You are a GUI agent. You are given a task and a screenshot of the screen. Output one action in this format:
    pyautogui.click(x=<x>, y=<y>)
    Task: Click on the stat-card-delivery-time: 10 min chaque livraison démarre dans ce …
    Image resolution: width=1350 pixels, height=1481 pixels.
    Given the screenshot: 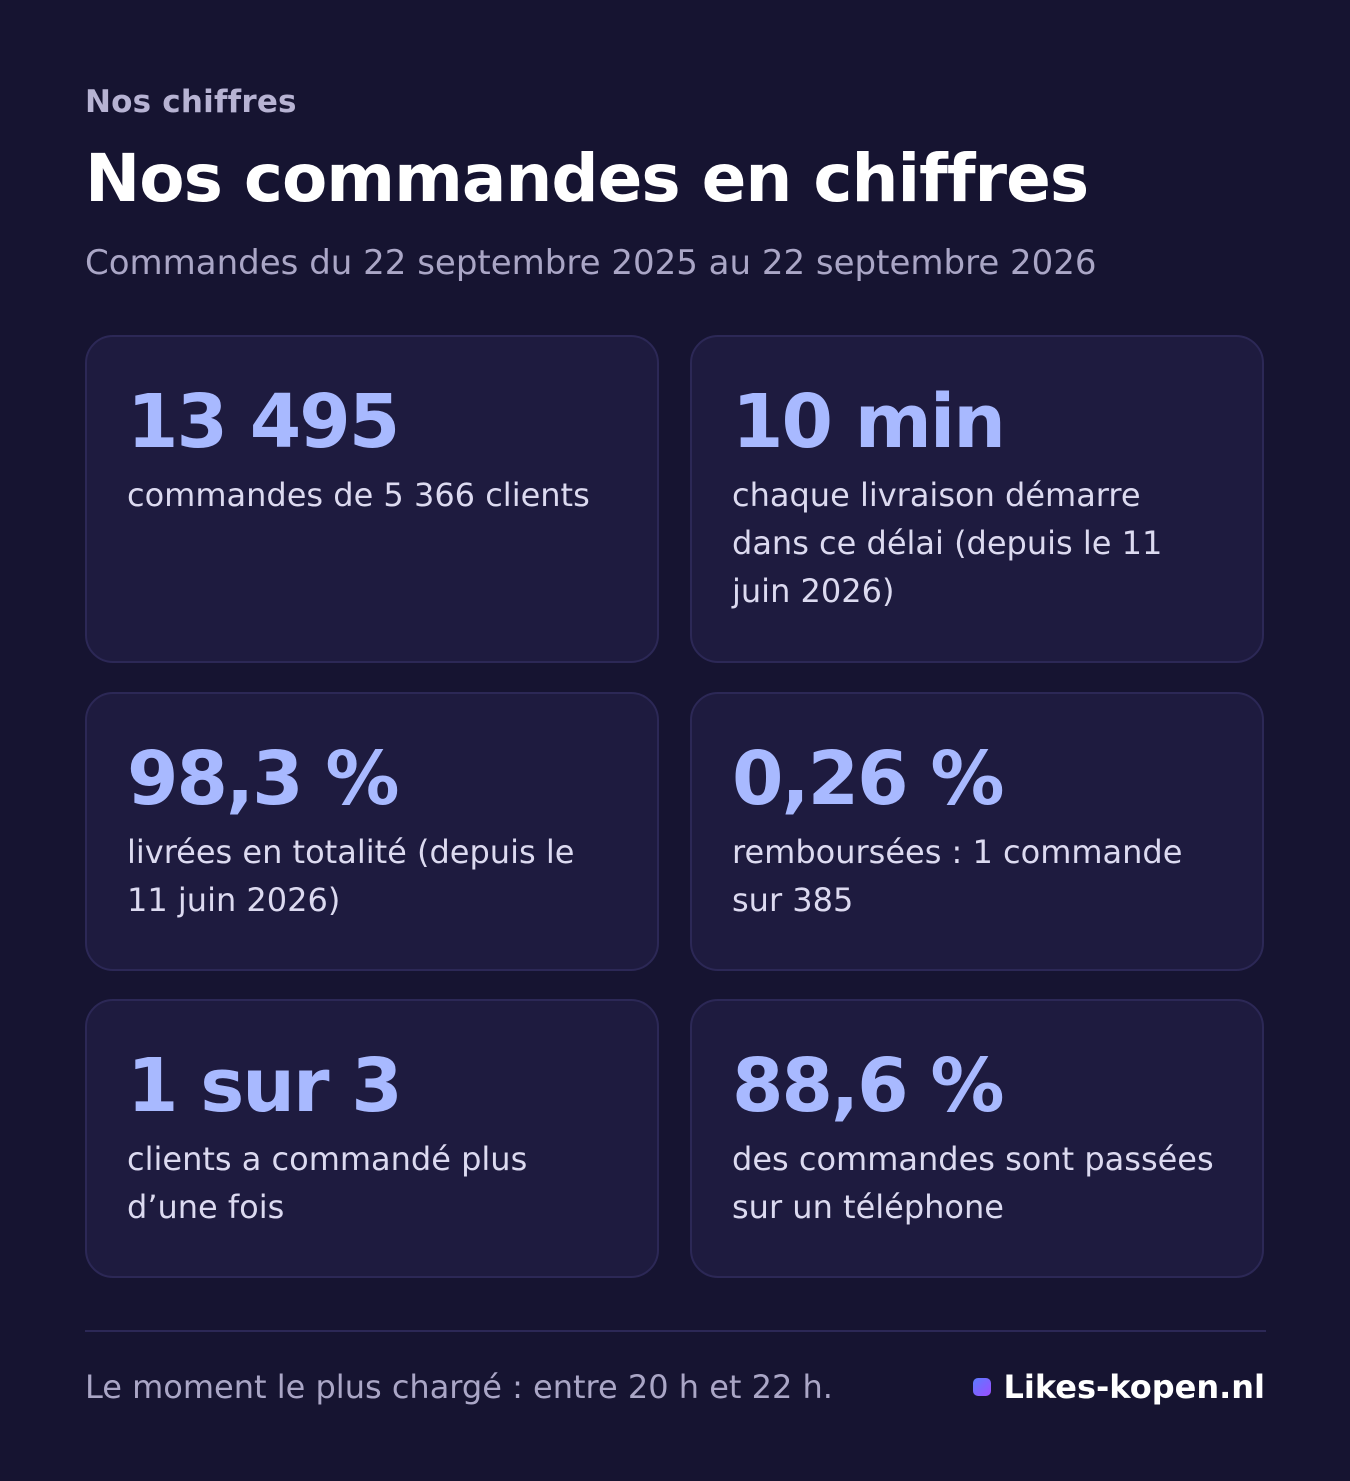 What is the action you would take?
    pyautogui.click(x=977, y=499)
    